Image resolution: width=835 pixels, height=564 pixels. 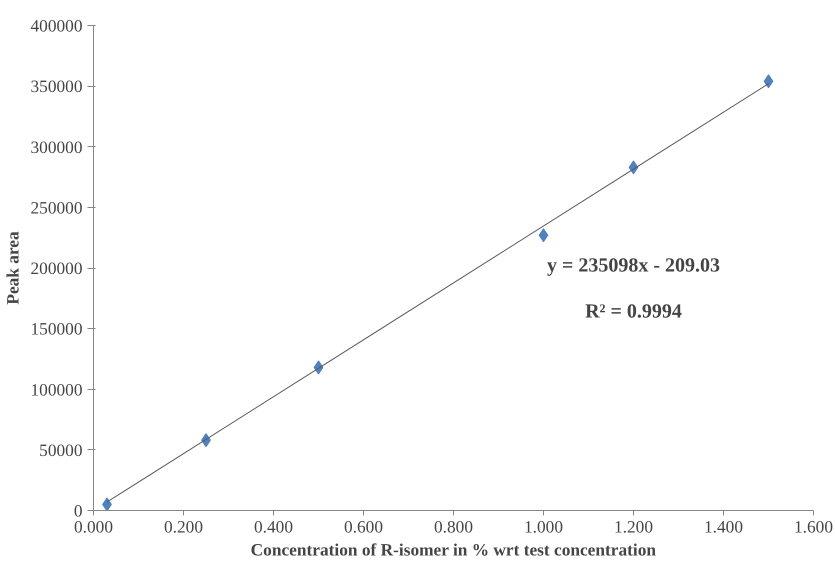 What do you see at coordinates (274, 527) in the screenshot?
I see `x-tick-label: 0.400` at bounding box center [274, 527].